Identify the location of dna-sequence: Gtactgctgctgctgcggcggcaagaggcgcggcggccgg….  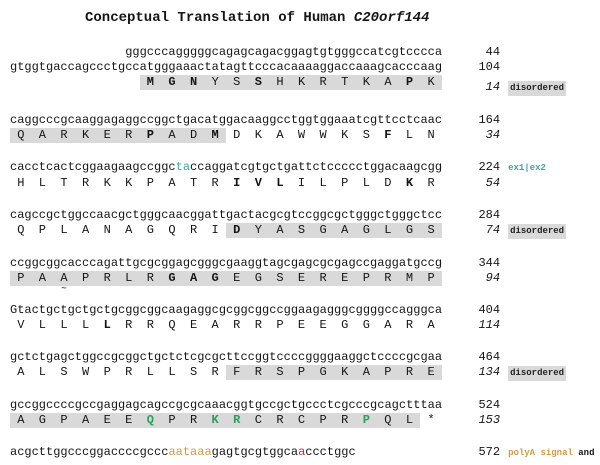
(226, 310).